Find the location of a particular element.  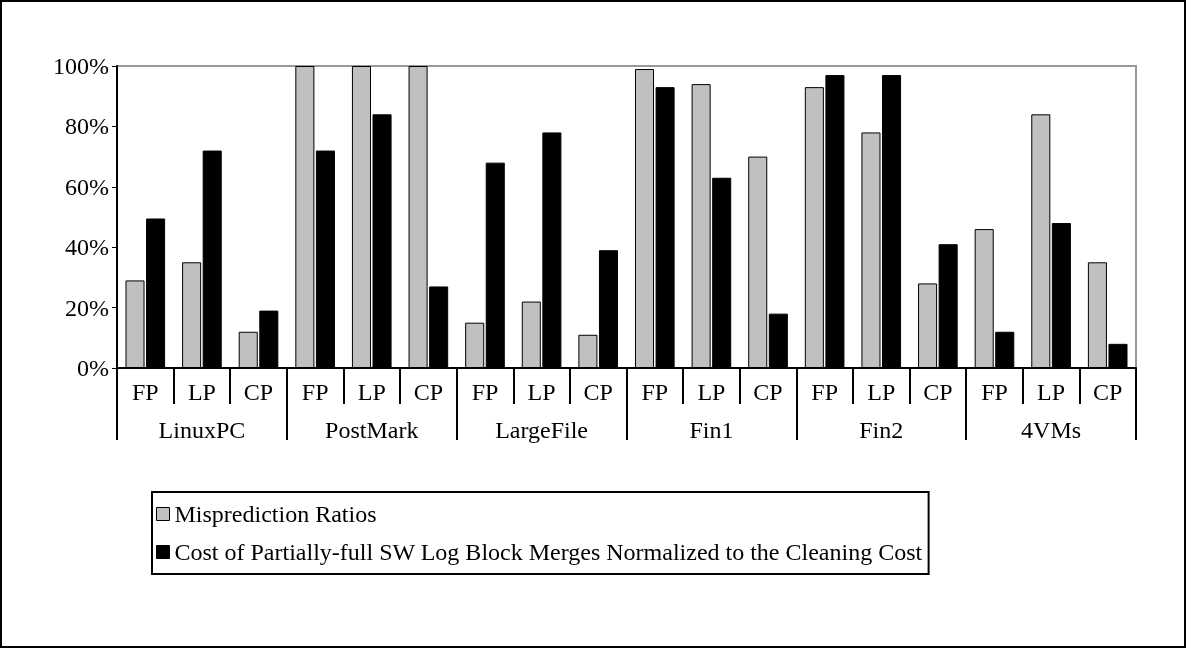

text: 4VMs is located at coordinates (1051, 430).